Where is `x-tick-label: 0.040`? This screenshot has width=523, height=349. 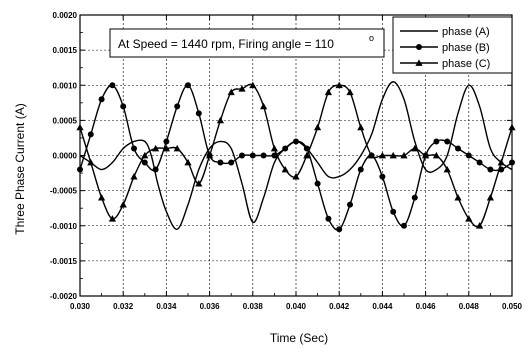 x-tick-label: 0.040 is located at coordinates (296, 306).